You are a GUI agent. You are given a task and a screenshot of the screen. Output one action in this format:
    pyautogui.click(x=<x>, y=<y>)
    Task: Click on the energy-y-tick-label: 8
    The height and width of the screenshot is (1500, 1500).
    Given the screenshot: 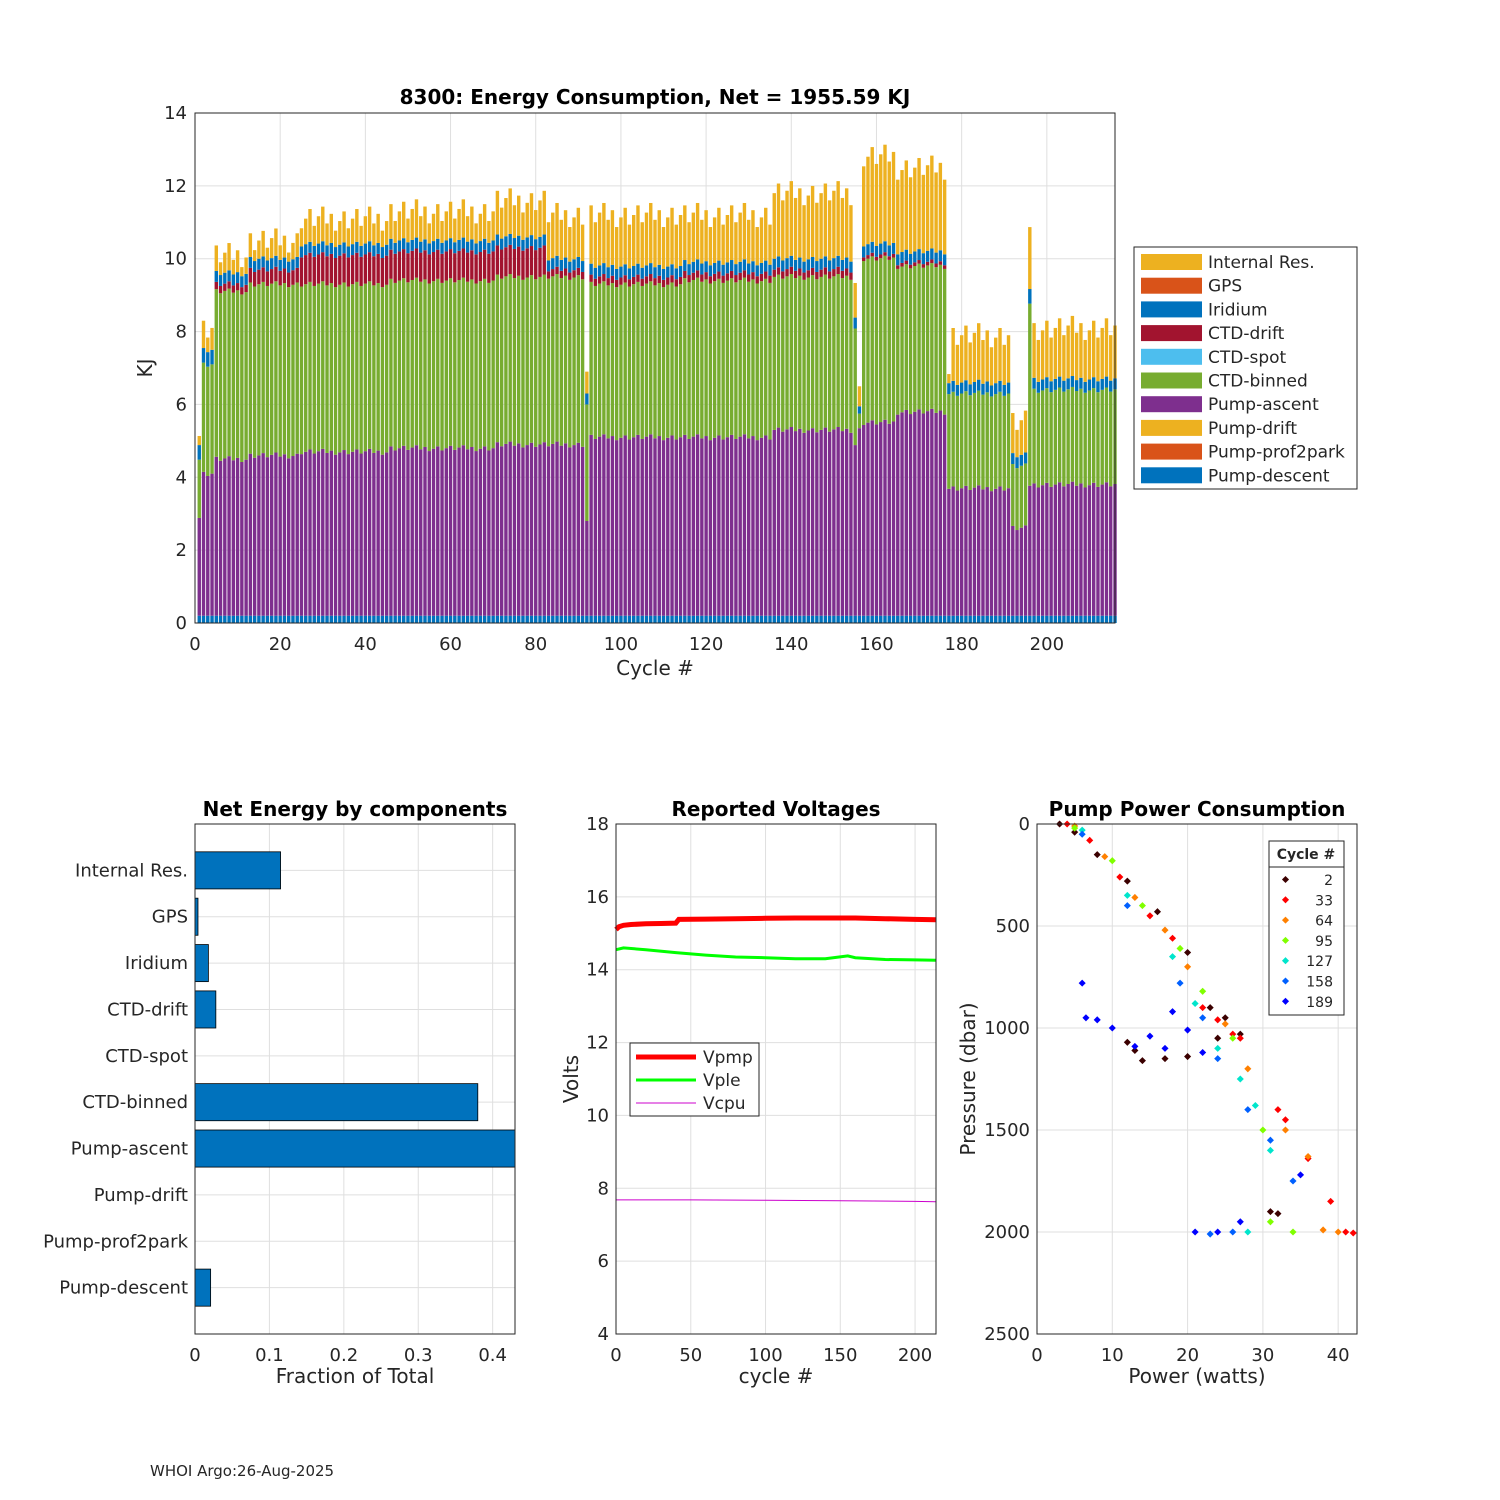 What is the action you would take?
    pyautogui.click(x=181, y=332)
    